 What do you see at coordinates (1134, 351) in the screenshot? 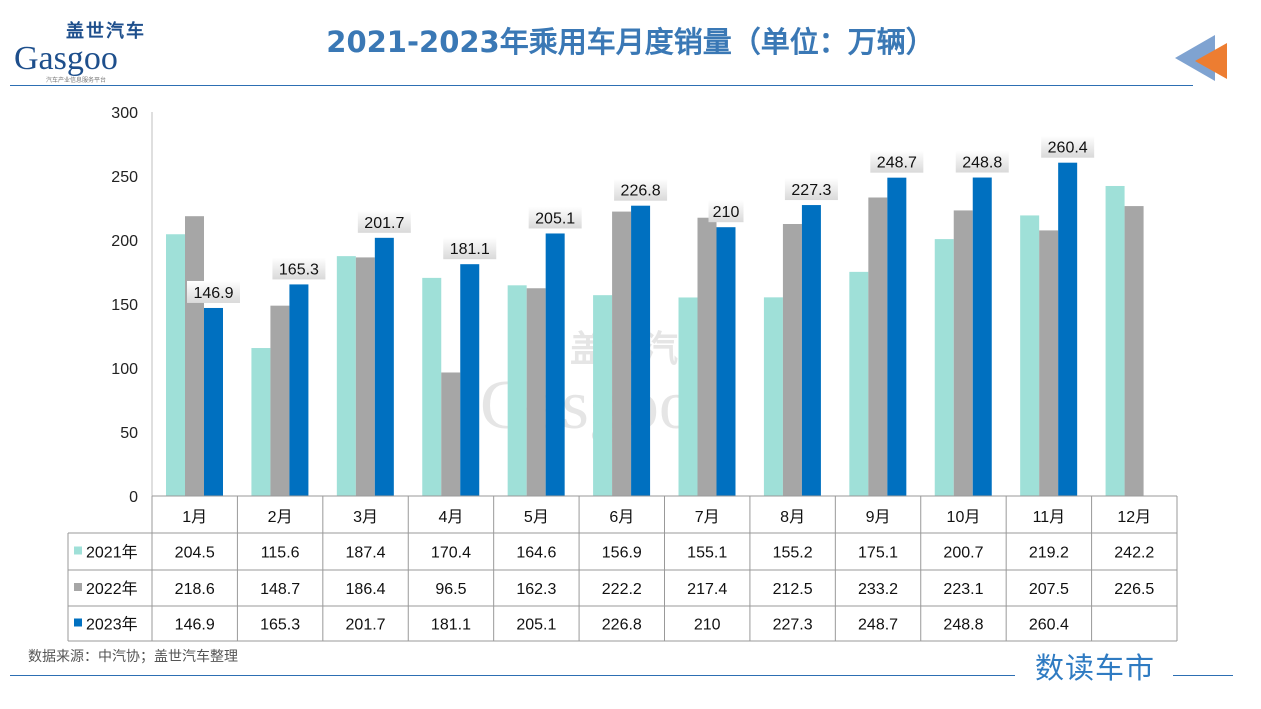
I see `bar-2022年-12月` at bounding box center [1134, 351].